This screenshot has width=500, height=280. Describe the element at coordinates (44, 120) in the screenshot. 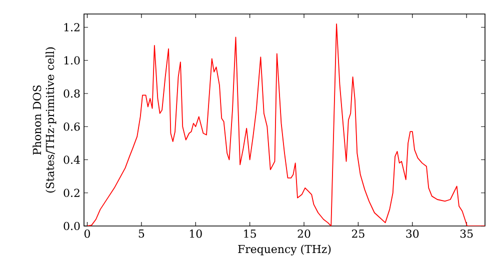

I see `y-axis-title: Phonon DOS (States/THz·primitive cell)` at that location.